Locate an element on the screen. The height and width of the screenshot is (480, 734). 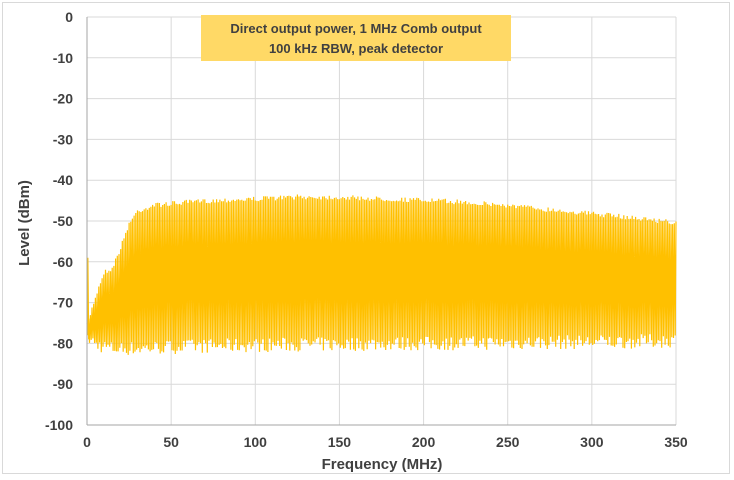
y-tick-label: -100 is located at coordinates (59, 425).